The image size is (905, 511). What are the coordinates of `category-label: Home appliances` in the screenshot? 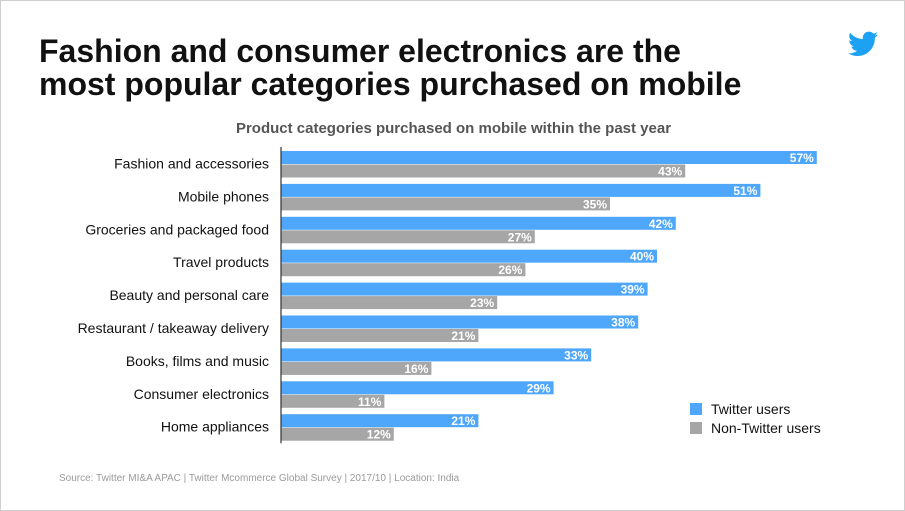 It's located at (215, 427).